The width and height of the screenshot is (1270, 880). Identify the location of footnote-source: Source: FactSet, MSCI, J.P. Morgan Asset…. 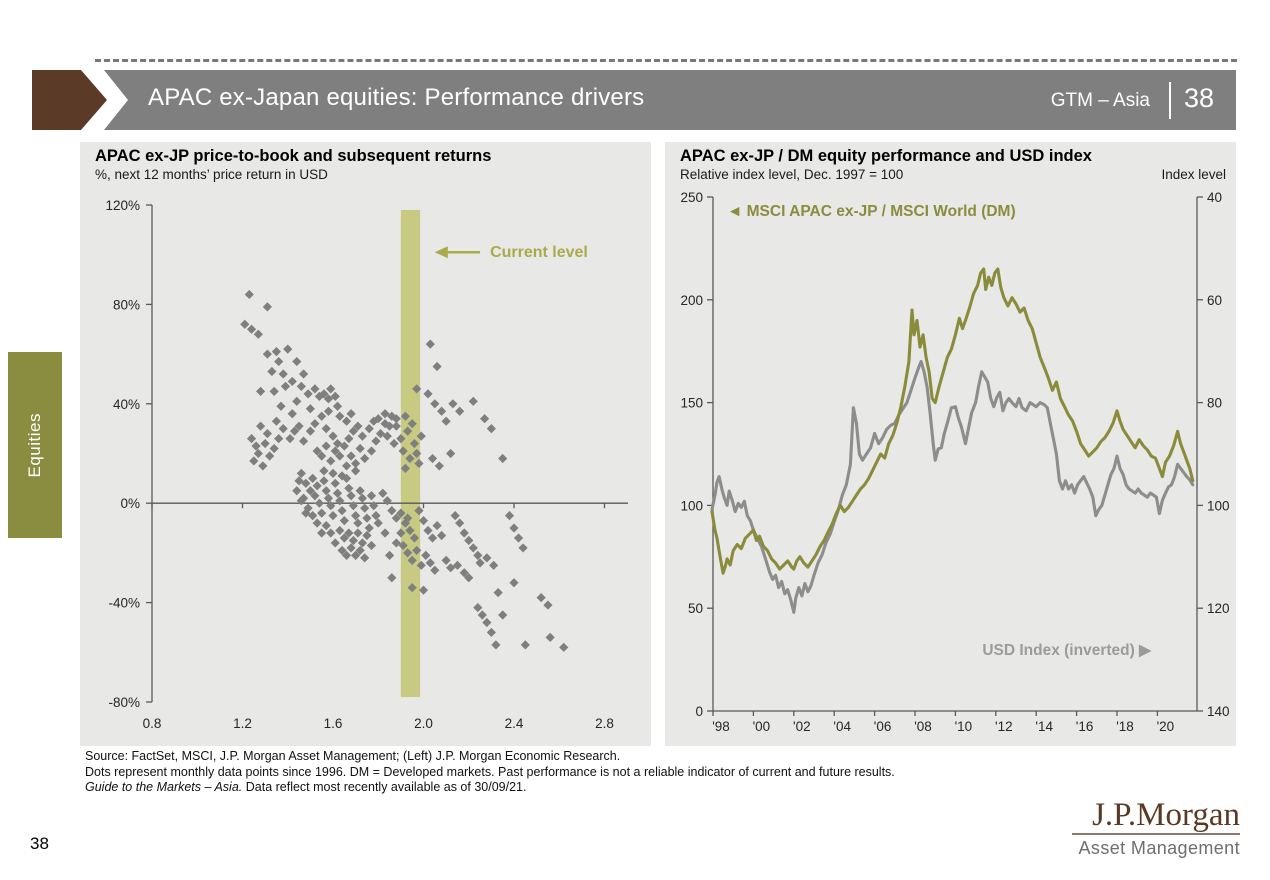
(353, 756).